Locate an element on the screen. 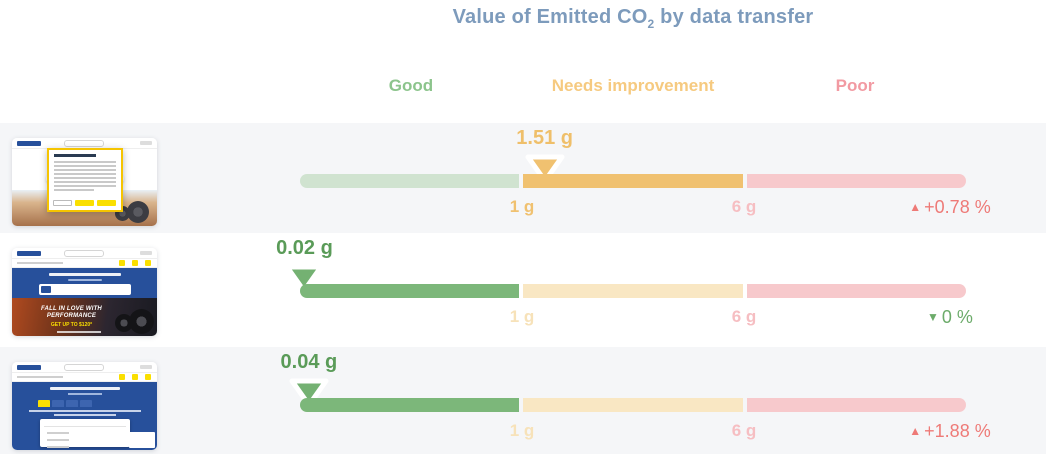  cookie-consent-modal is located at coordinates (85, 180).